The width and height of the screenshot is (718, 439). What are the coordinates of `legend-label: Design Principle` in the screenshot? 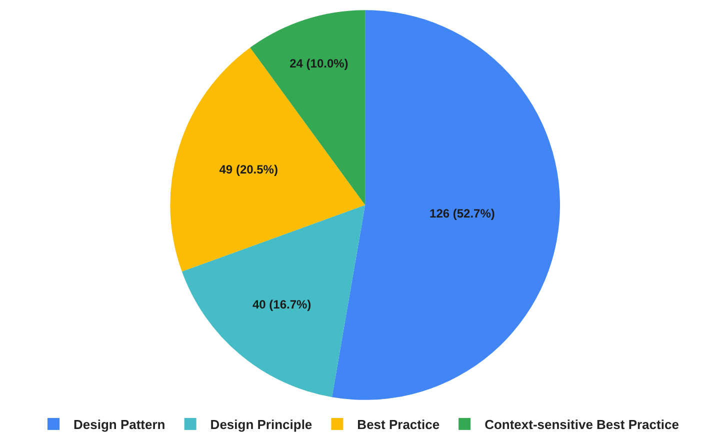 It's located at (261, 424).